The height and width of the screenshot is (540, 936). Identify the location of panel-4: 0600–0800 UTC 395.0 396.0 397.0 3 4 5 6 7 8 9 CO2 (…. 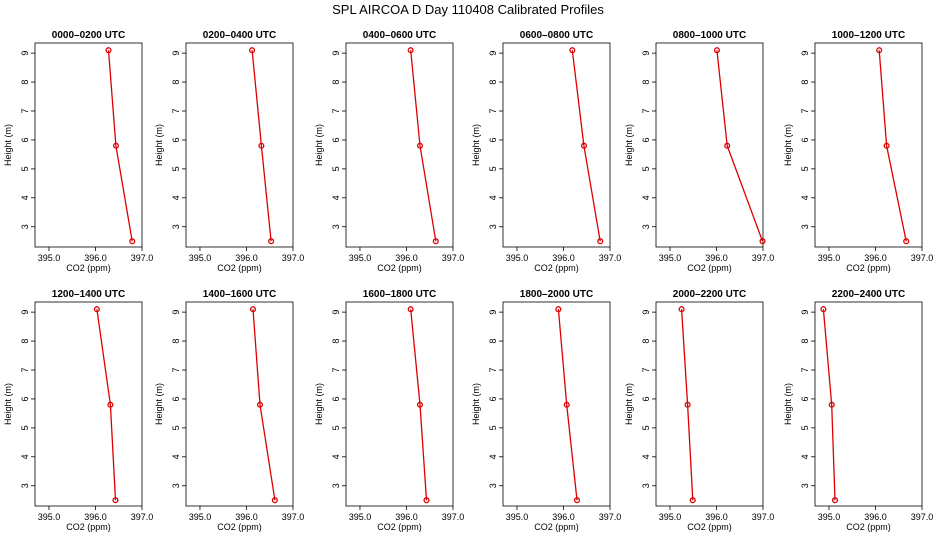
(546, 151).